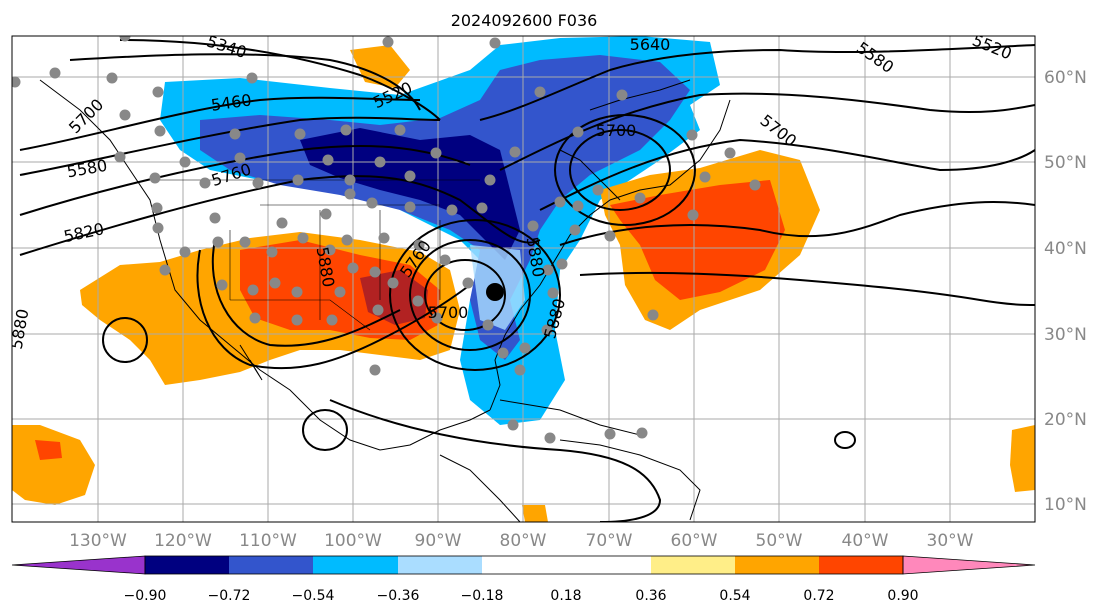 Image resolution: width=1105 pixels, height=615 pixels. I want to click on anomaly-orange-region-southwest, so click(53, 465).